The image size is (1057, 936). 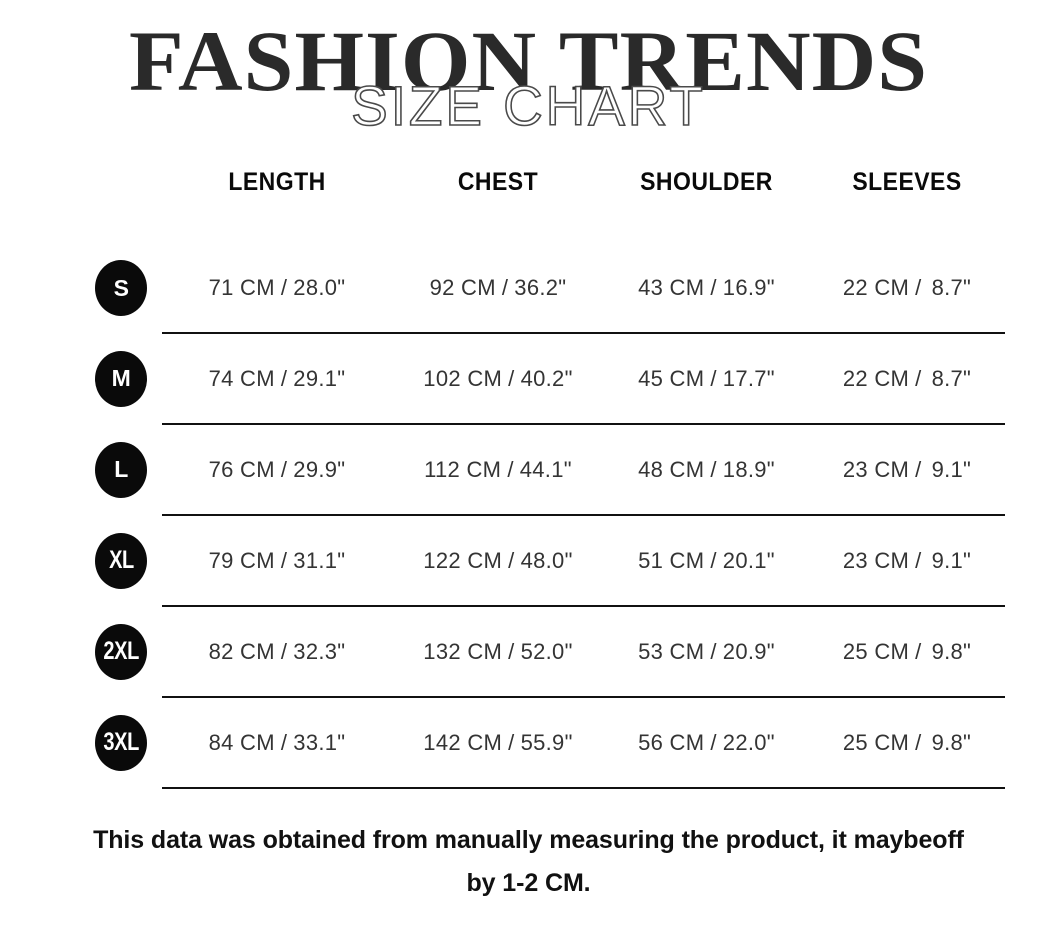 I want to click on measure-value: 92 CM/36.2", so click(x=498, y=287).